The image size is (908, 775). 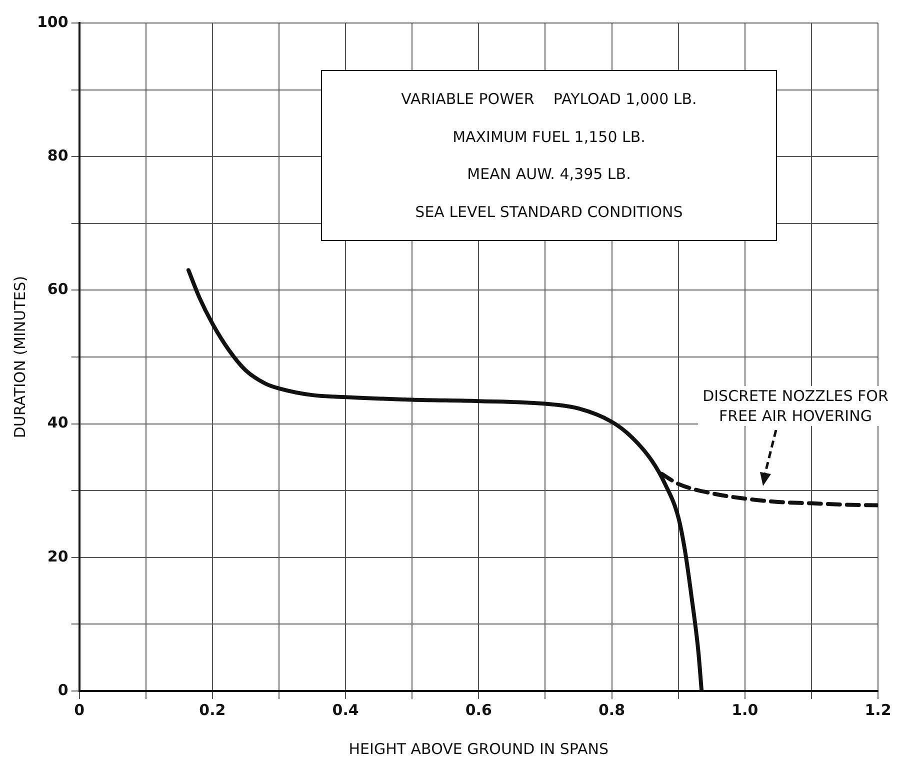 I want to click on annotation: SEA LEVEL STANDARD CONDITIONS, so click(x=549, y=211).